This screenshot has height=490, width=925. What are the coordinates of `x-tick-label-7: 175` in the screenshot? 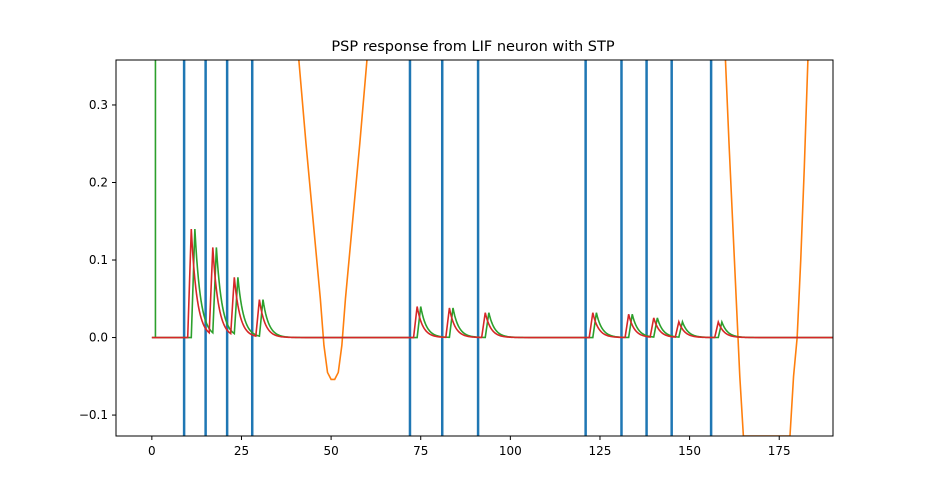 It's located at (779, 451).